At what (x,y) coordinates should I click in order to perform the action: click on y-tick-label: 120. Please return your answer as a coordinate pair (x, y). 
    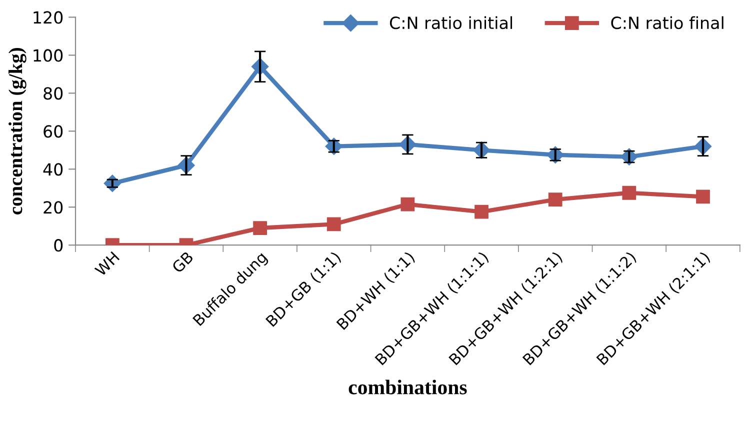
    Looking at the image, I should click on (48, 17).